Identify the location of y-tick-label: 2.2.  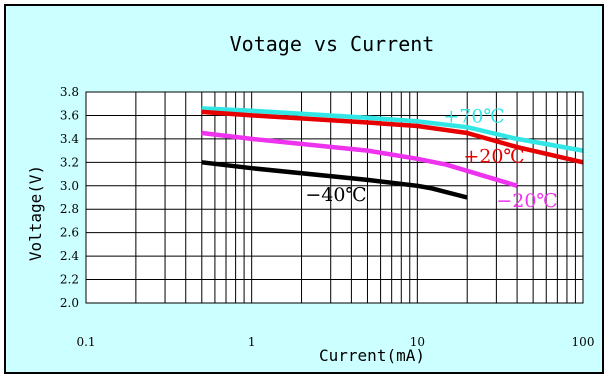
(69, 280).